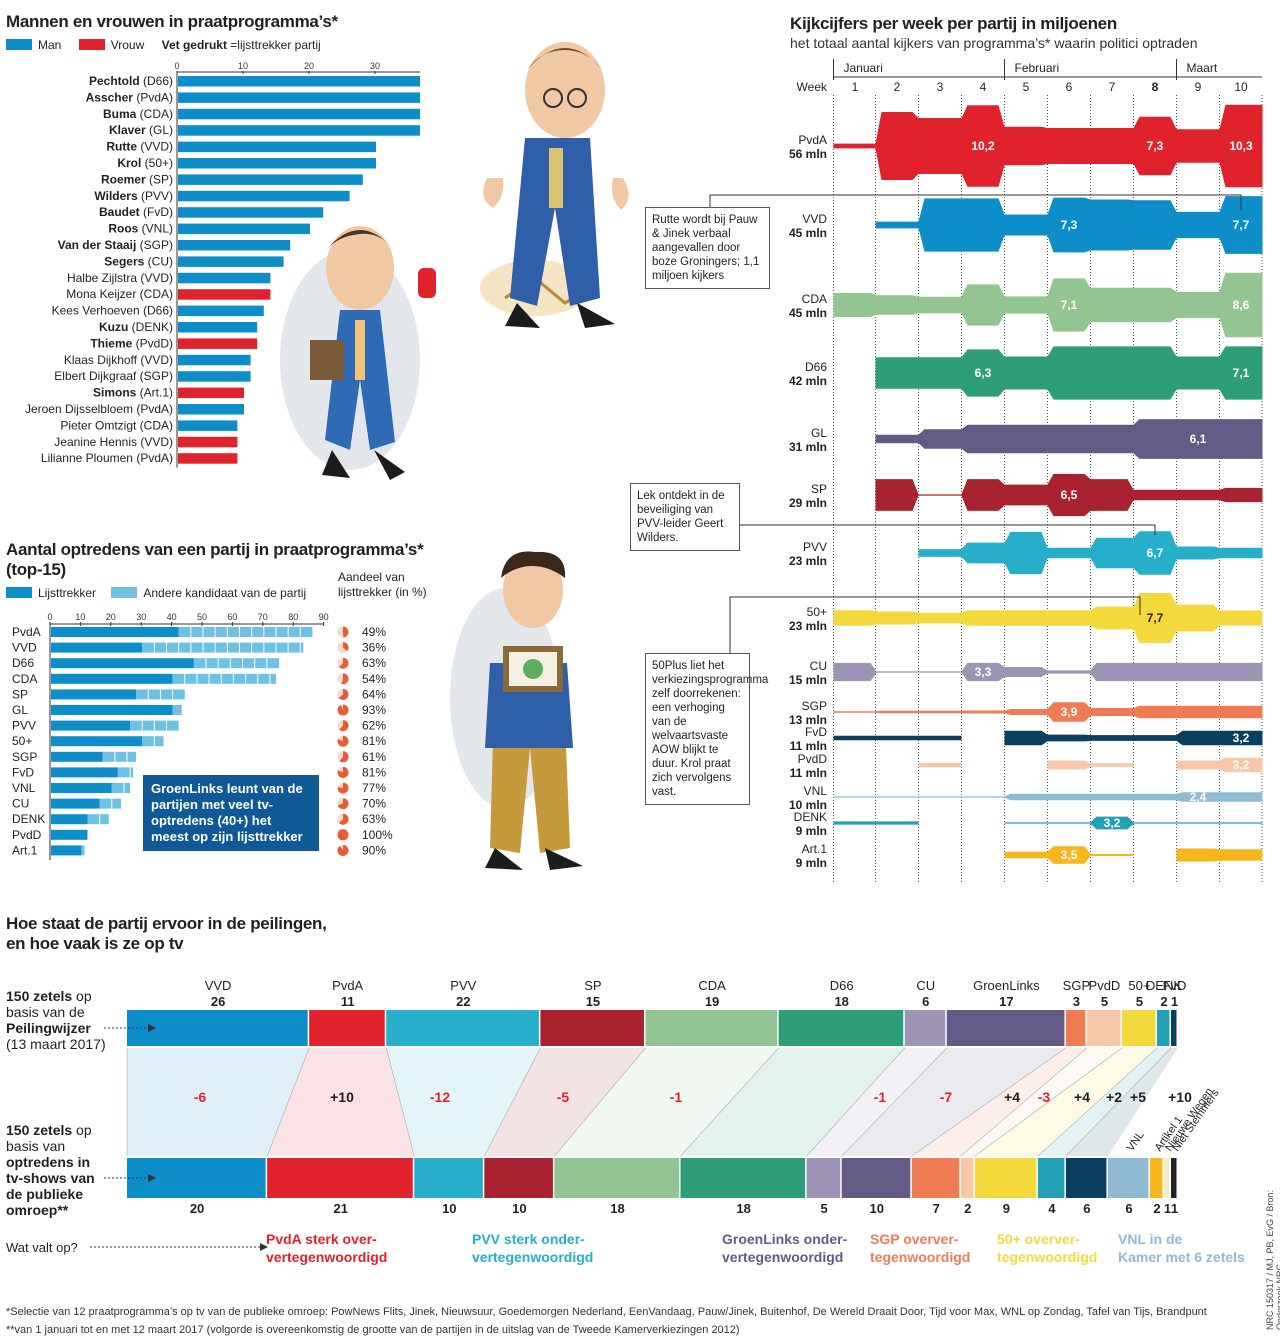 Image resolution: width=1280 pixels, height=1341 pixels. I want to click on series-total: 11 mln, so click(808, 746).